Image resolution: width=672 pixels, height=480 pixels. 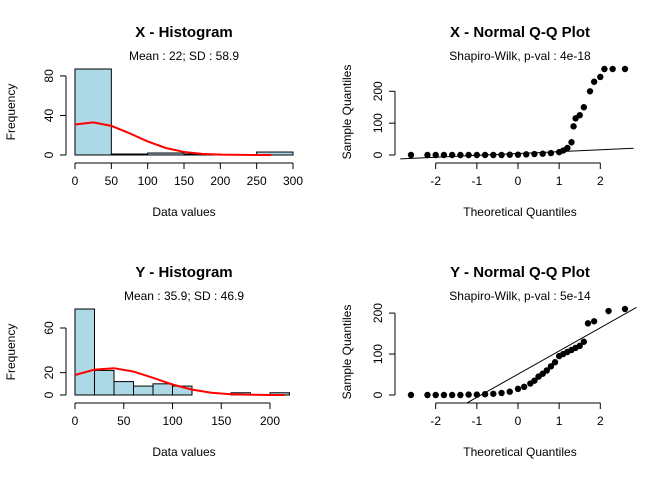 What do you see at coordinates (520, 32) in the screenshot?
I see `chart-title: X - Normal Q-Q Plot` at bounding box center [520, 32].